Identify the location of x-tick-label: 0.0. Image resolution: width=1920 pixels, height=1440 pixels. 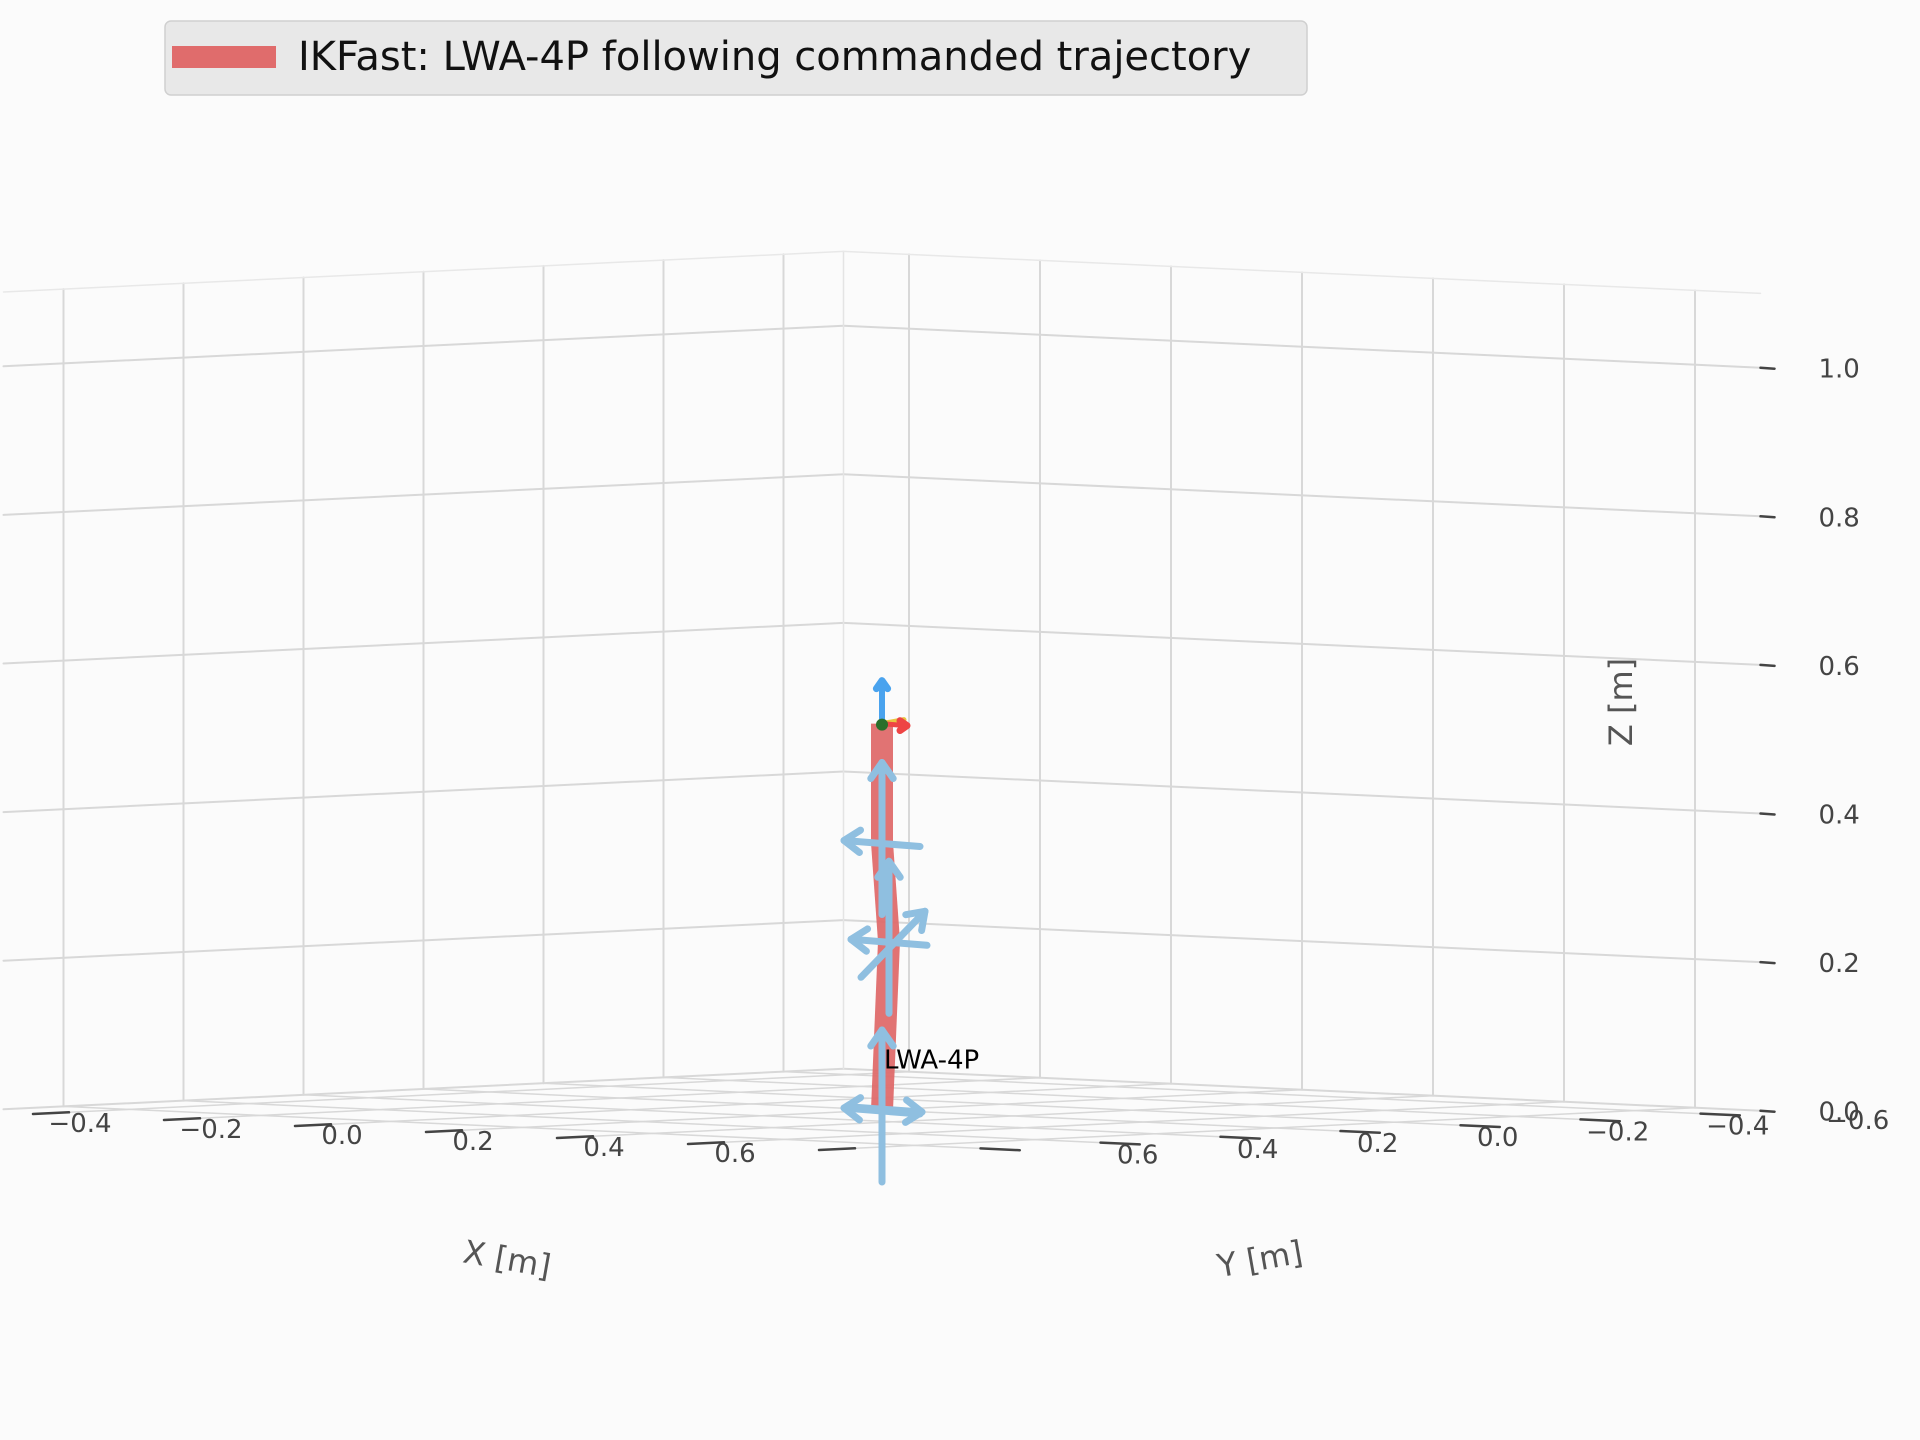
(1497, 1138).